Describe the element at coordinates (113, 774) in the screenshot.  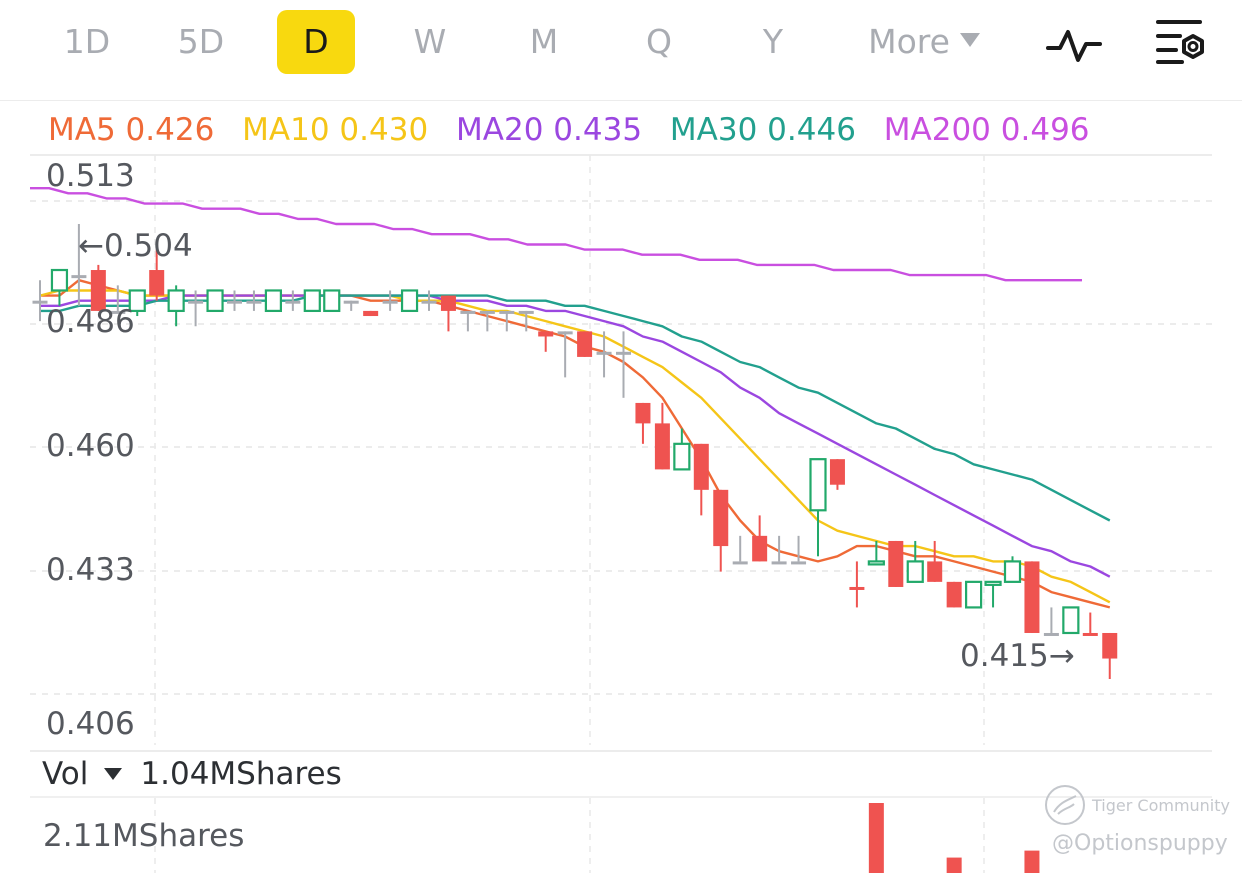
I see `caret-down-icon` at that location.